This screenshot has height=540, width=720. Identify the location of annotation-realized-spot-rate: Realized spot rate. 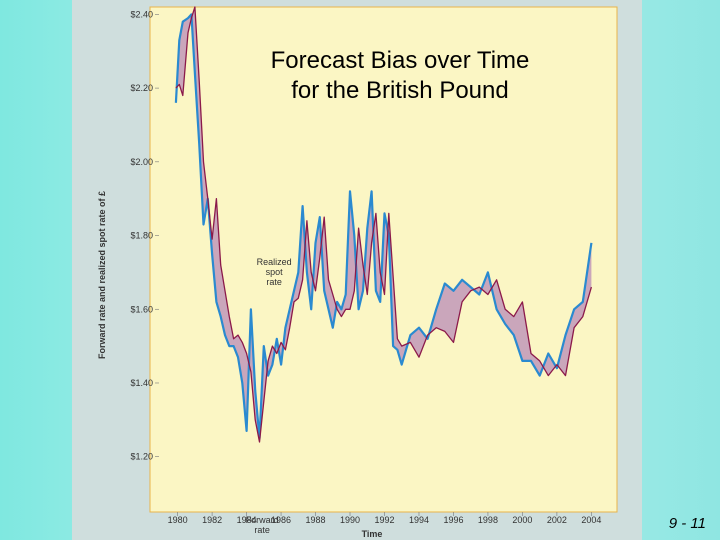
(274, 272).